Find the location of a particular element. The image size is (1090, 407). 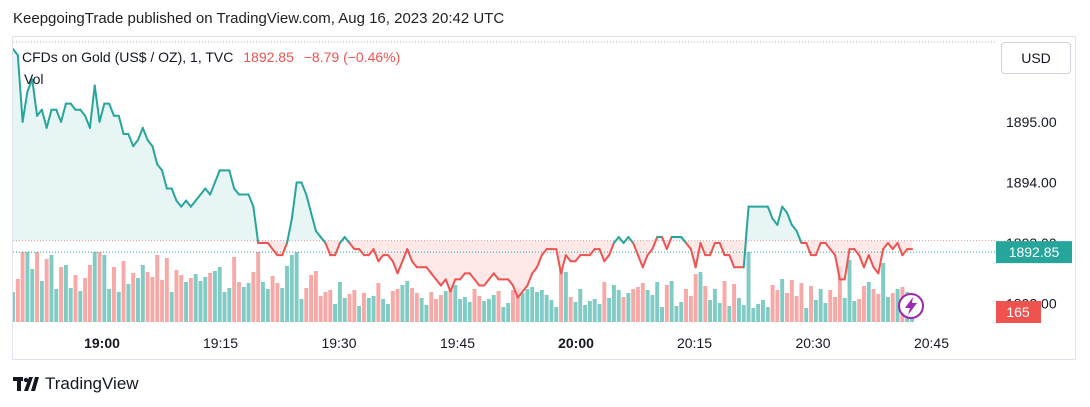

tradingview-brand: TradingView is located at coordinates (76, 384).